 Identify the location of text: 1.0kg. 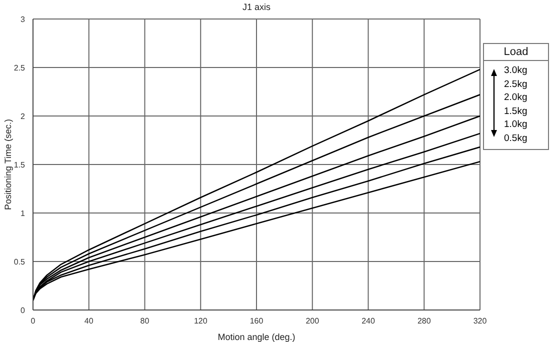
(516, 125).